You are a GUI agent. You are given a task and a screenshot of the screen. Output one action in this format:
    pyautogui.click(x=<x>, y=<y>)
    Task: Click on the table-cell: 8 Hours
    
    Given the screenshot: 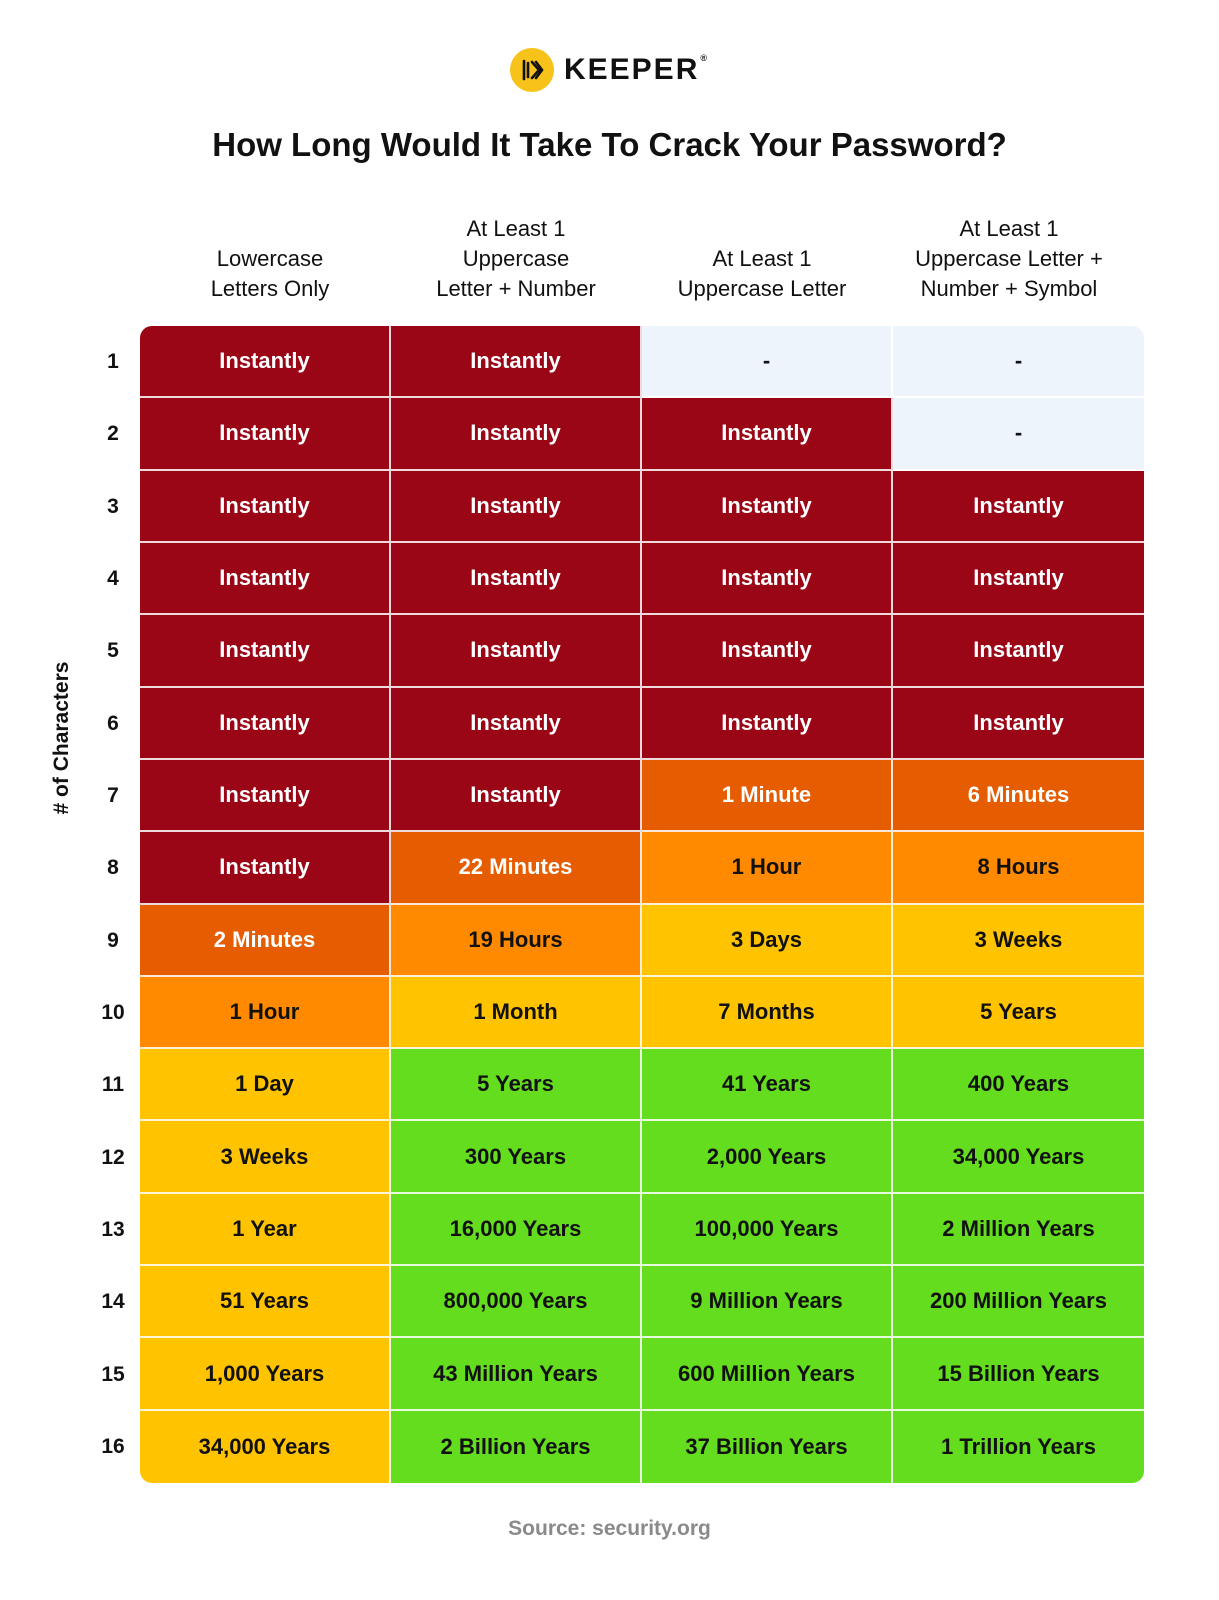 What is the action you would take?
    pyautogui.click(x=1018, y=868)
    